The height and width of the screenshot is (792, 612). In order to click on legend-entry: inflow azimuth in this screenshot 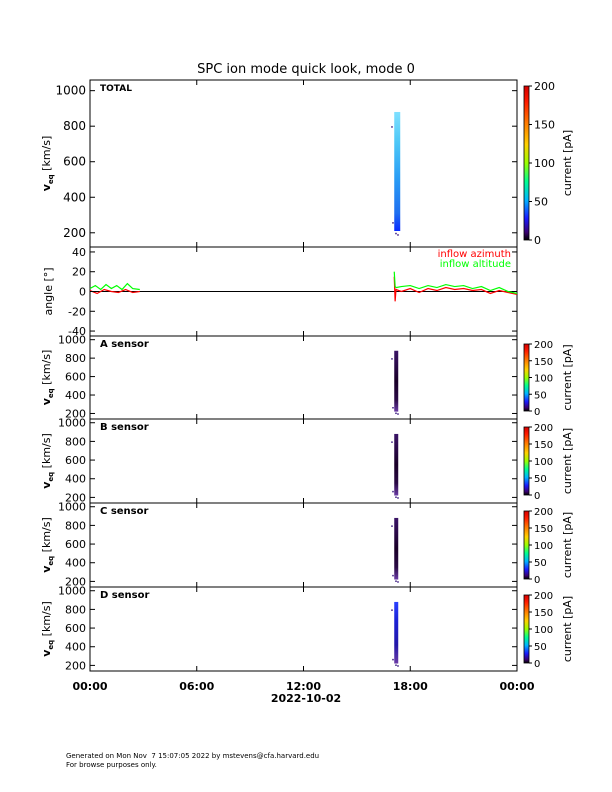, I will do `click(474, 254)`.